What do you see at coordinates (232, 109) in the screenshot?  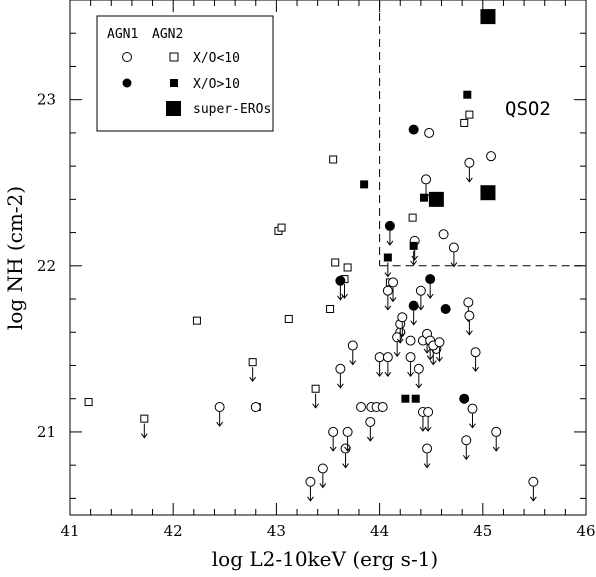 I see `legend-row-super: super-EROs` at bounding box center [232, 109].